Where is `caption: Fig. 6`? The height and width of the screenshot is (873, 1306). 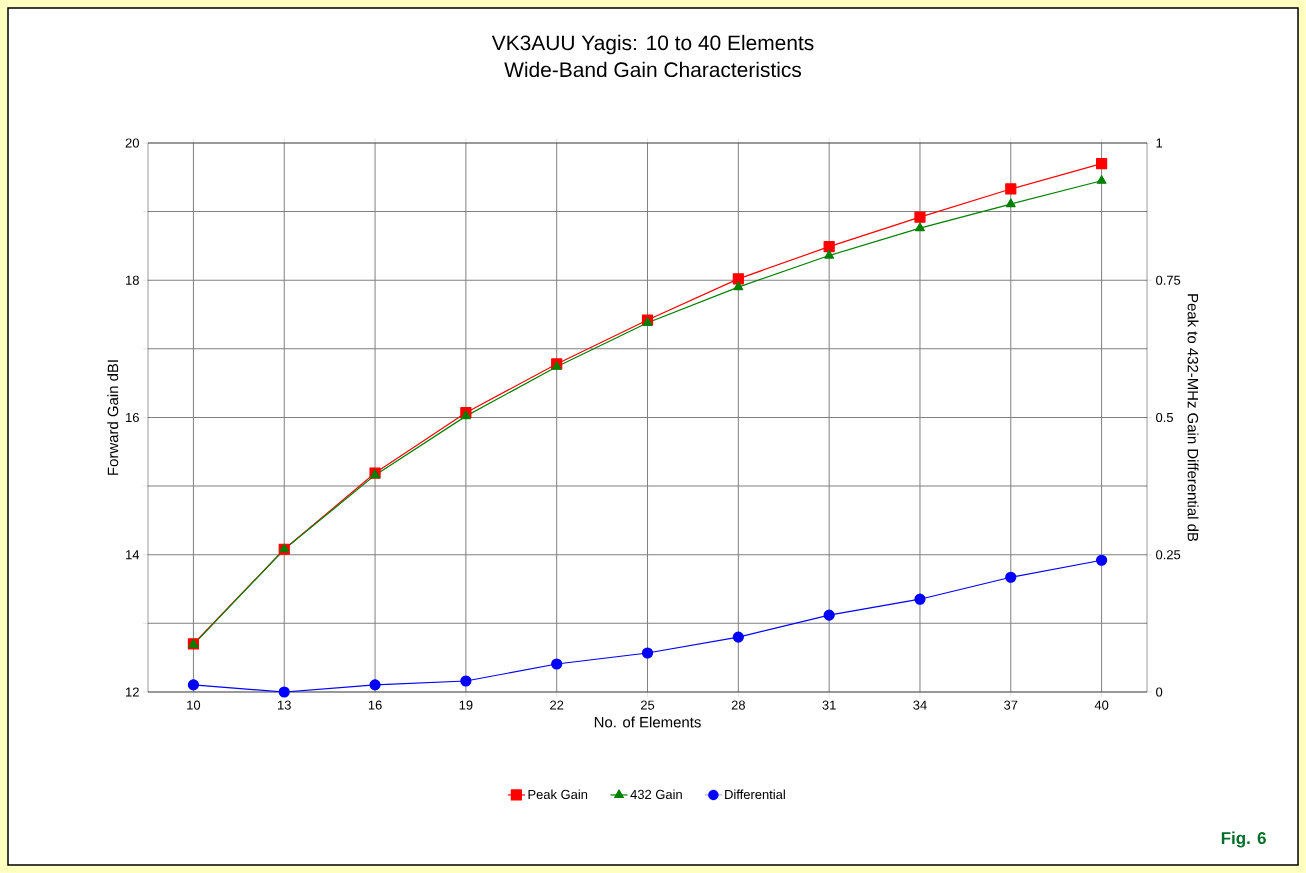 caption: Fig. 6 is located at coordinates (1243, 839).